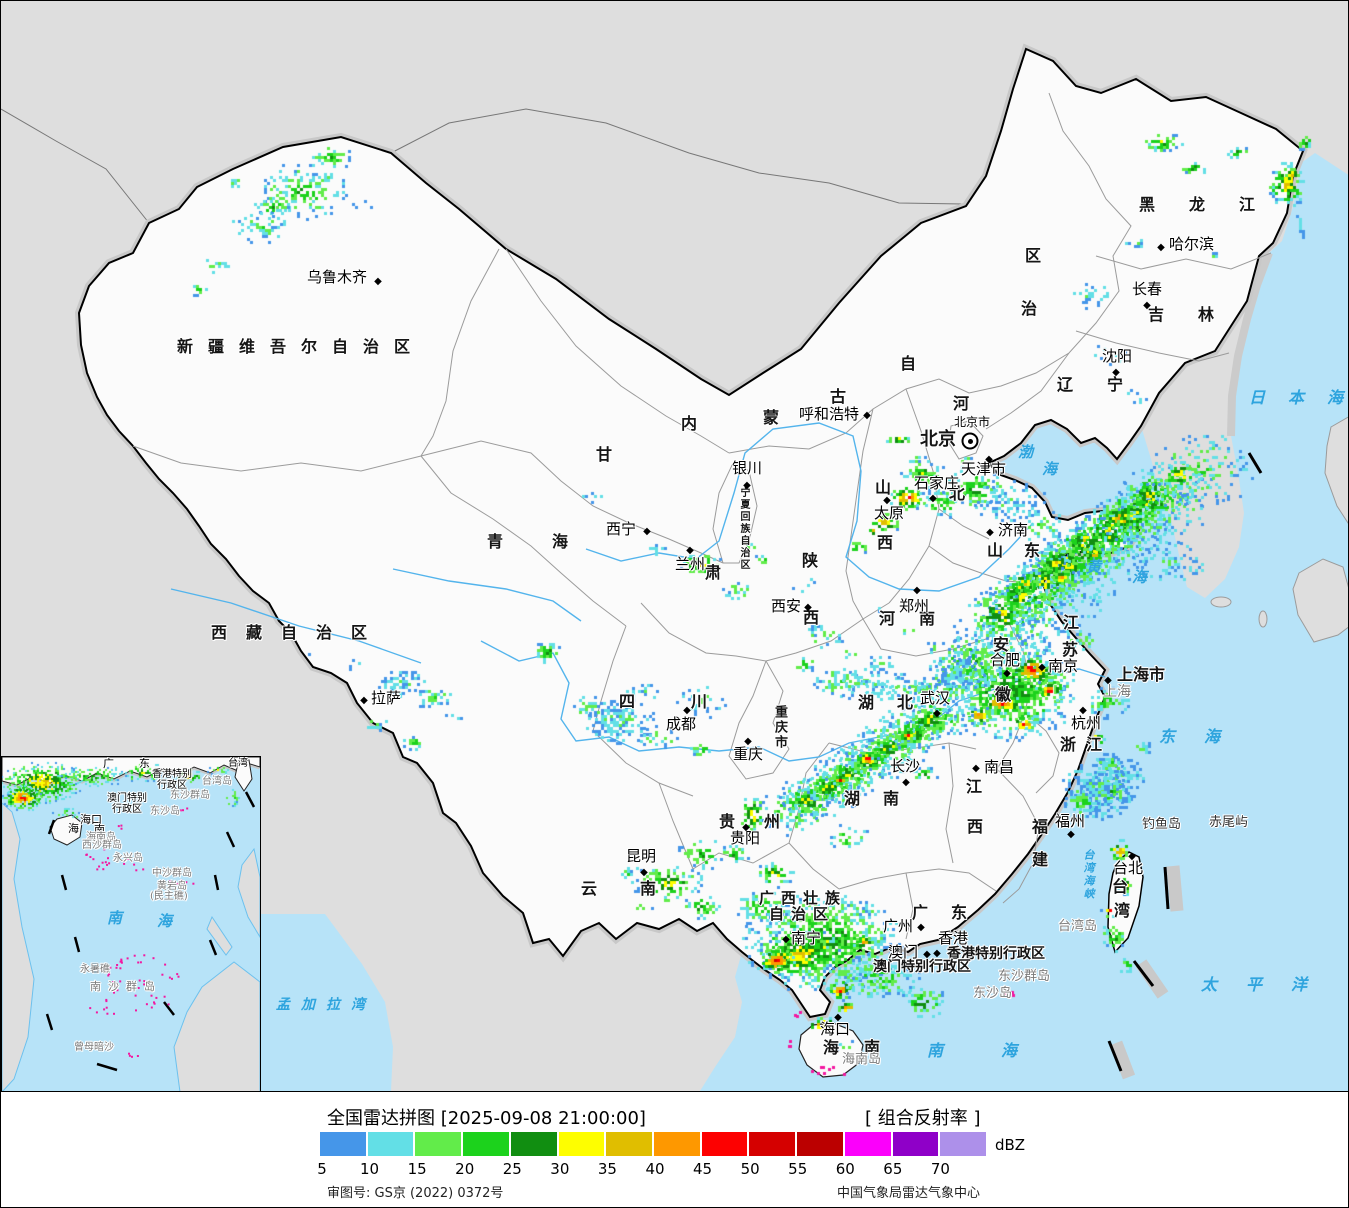 The image size is (1349, 1208). I want to click on colorbar-ticks: 5 10 15 20 25 30 35 40 45 50 55 60 65 70, so click(674, 1169).